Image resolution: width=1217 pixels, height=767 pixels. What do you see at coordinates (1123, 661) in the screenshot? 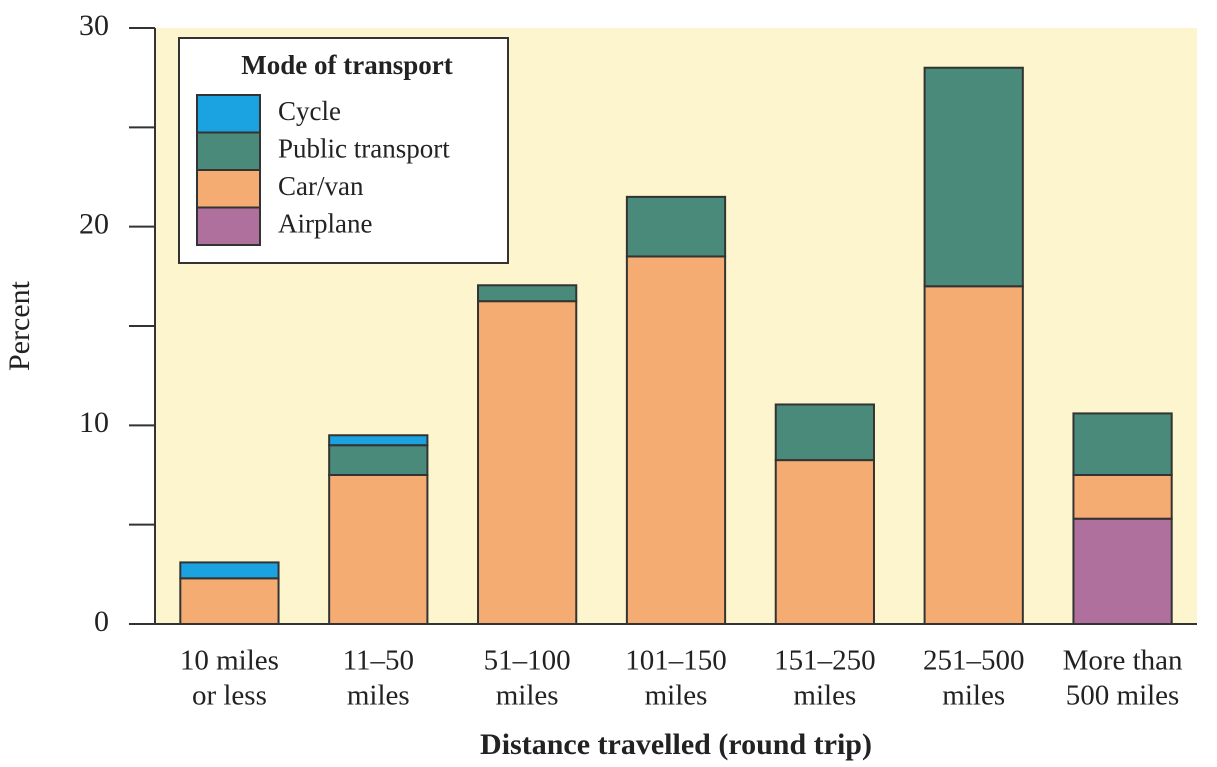
I see `x-tick-label: More than` at bounding box center [1123, 661].